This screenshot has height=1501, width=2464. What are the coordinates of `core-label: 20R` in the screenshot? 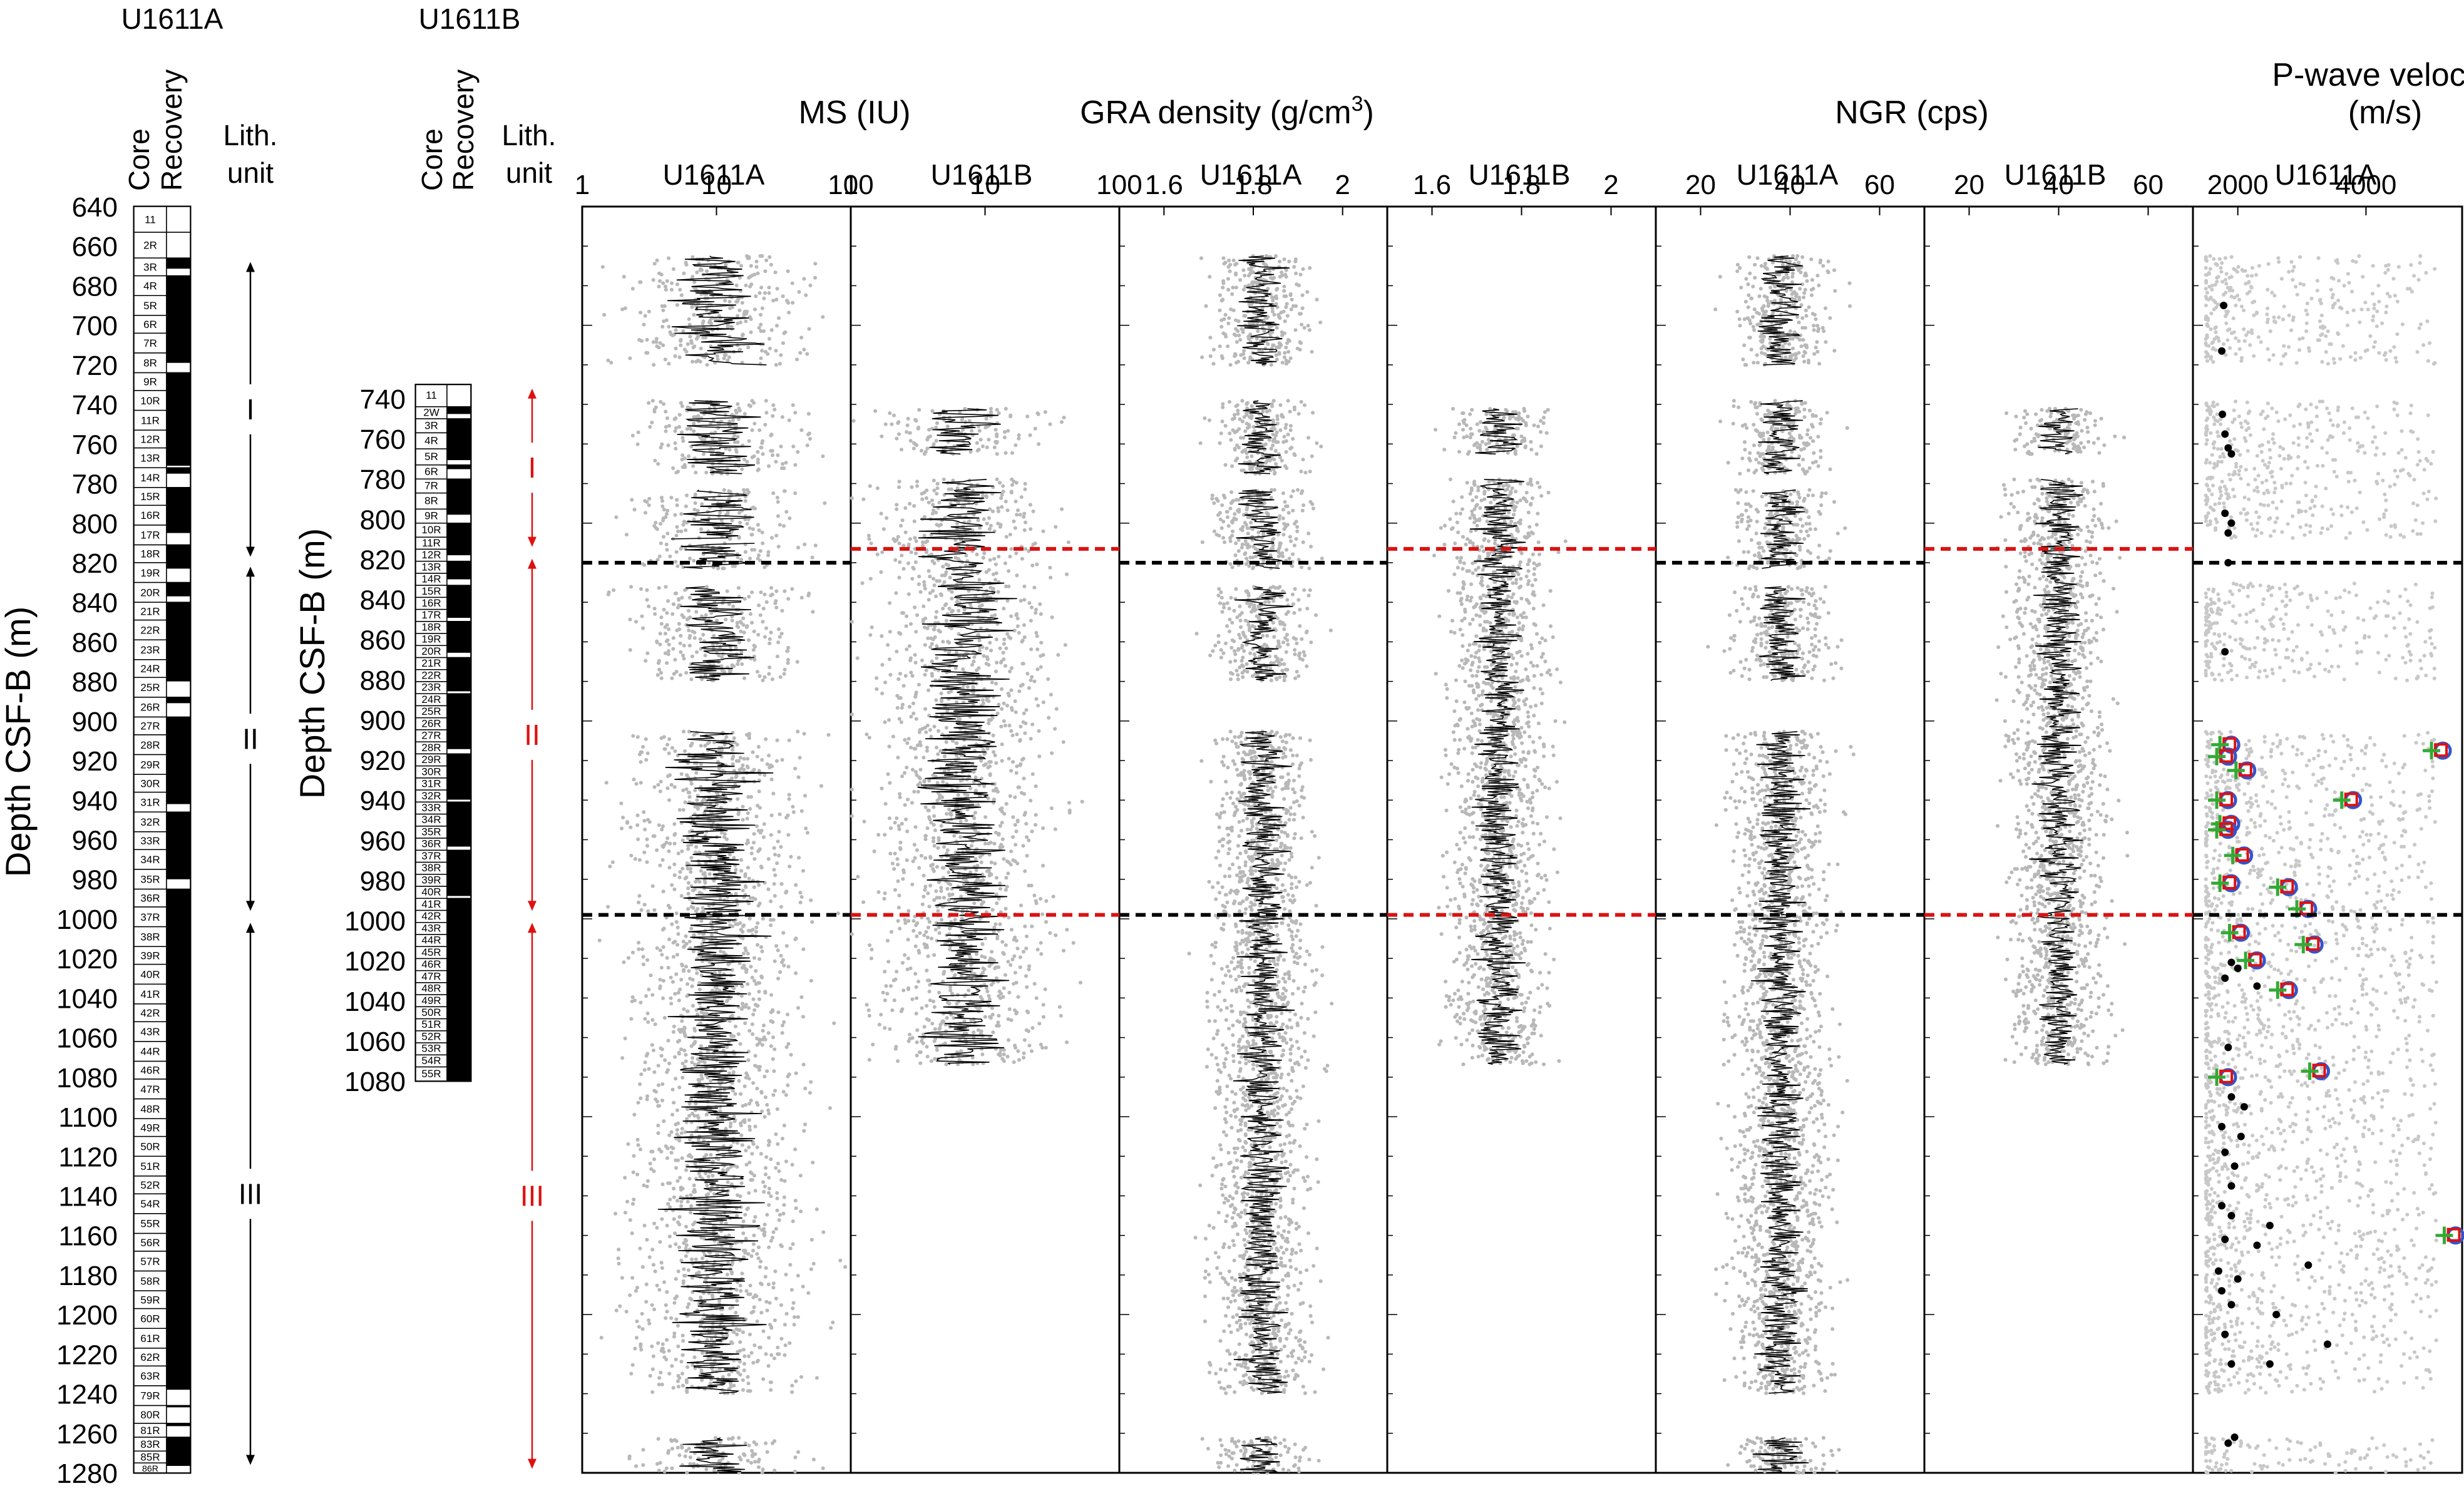 It's located at (431, 651).